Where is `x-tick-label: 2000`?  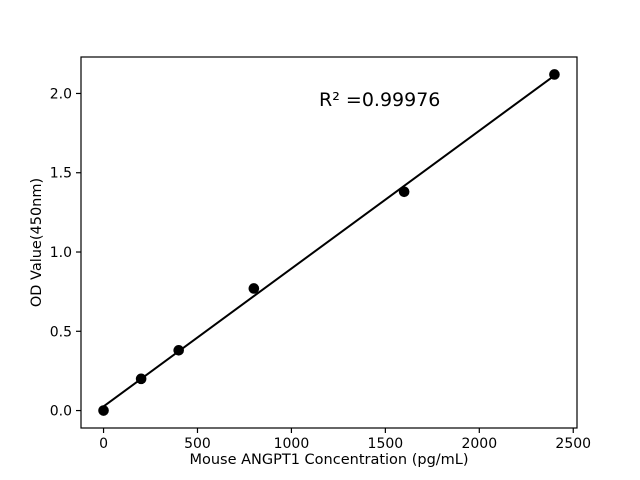 x-tick-label: 2000 is located at coordinates (479, 444).